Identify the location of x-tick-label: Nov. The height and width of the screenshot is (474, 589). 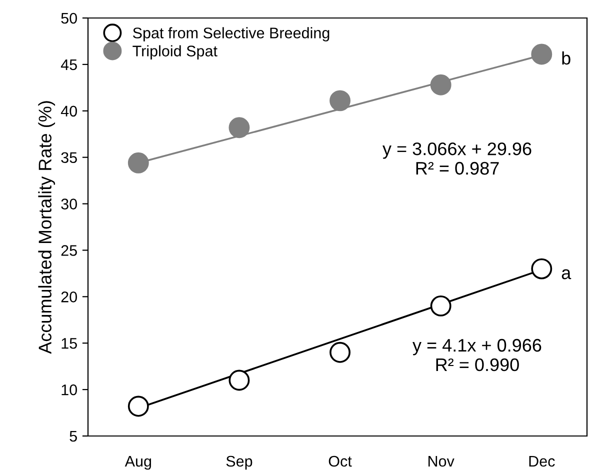
(441, 461).